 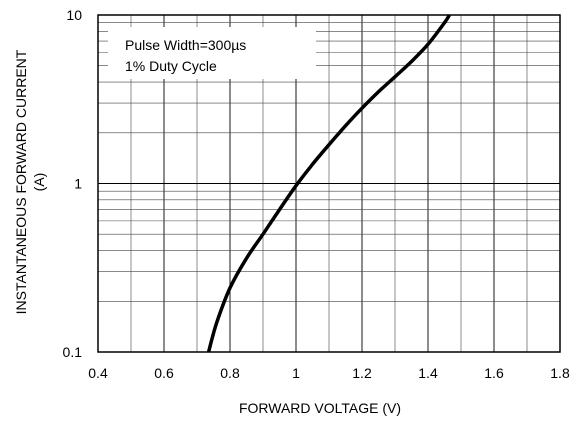 I want to click on annotation-background, so click(x=212, y=53).